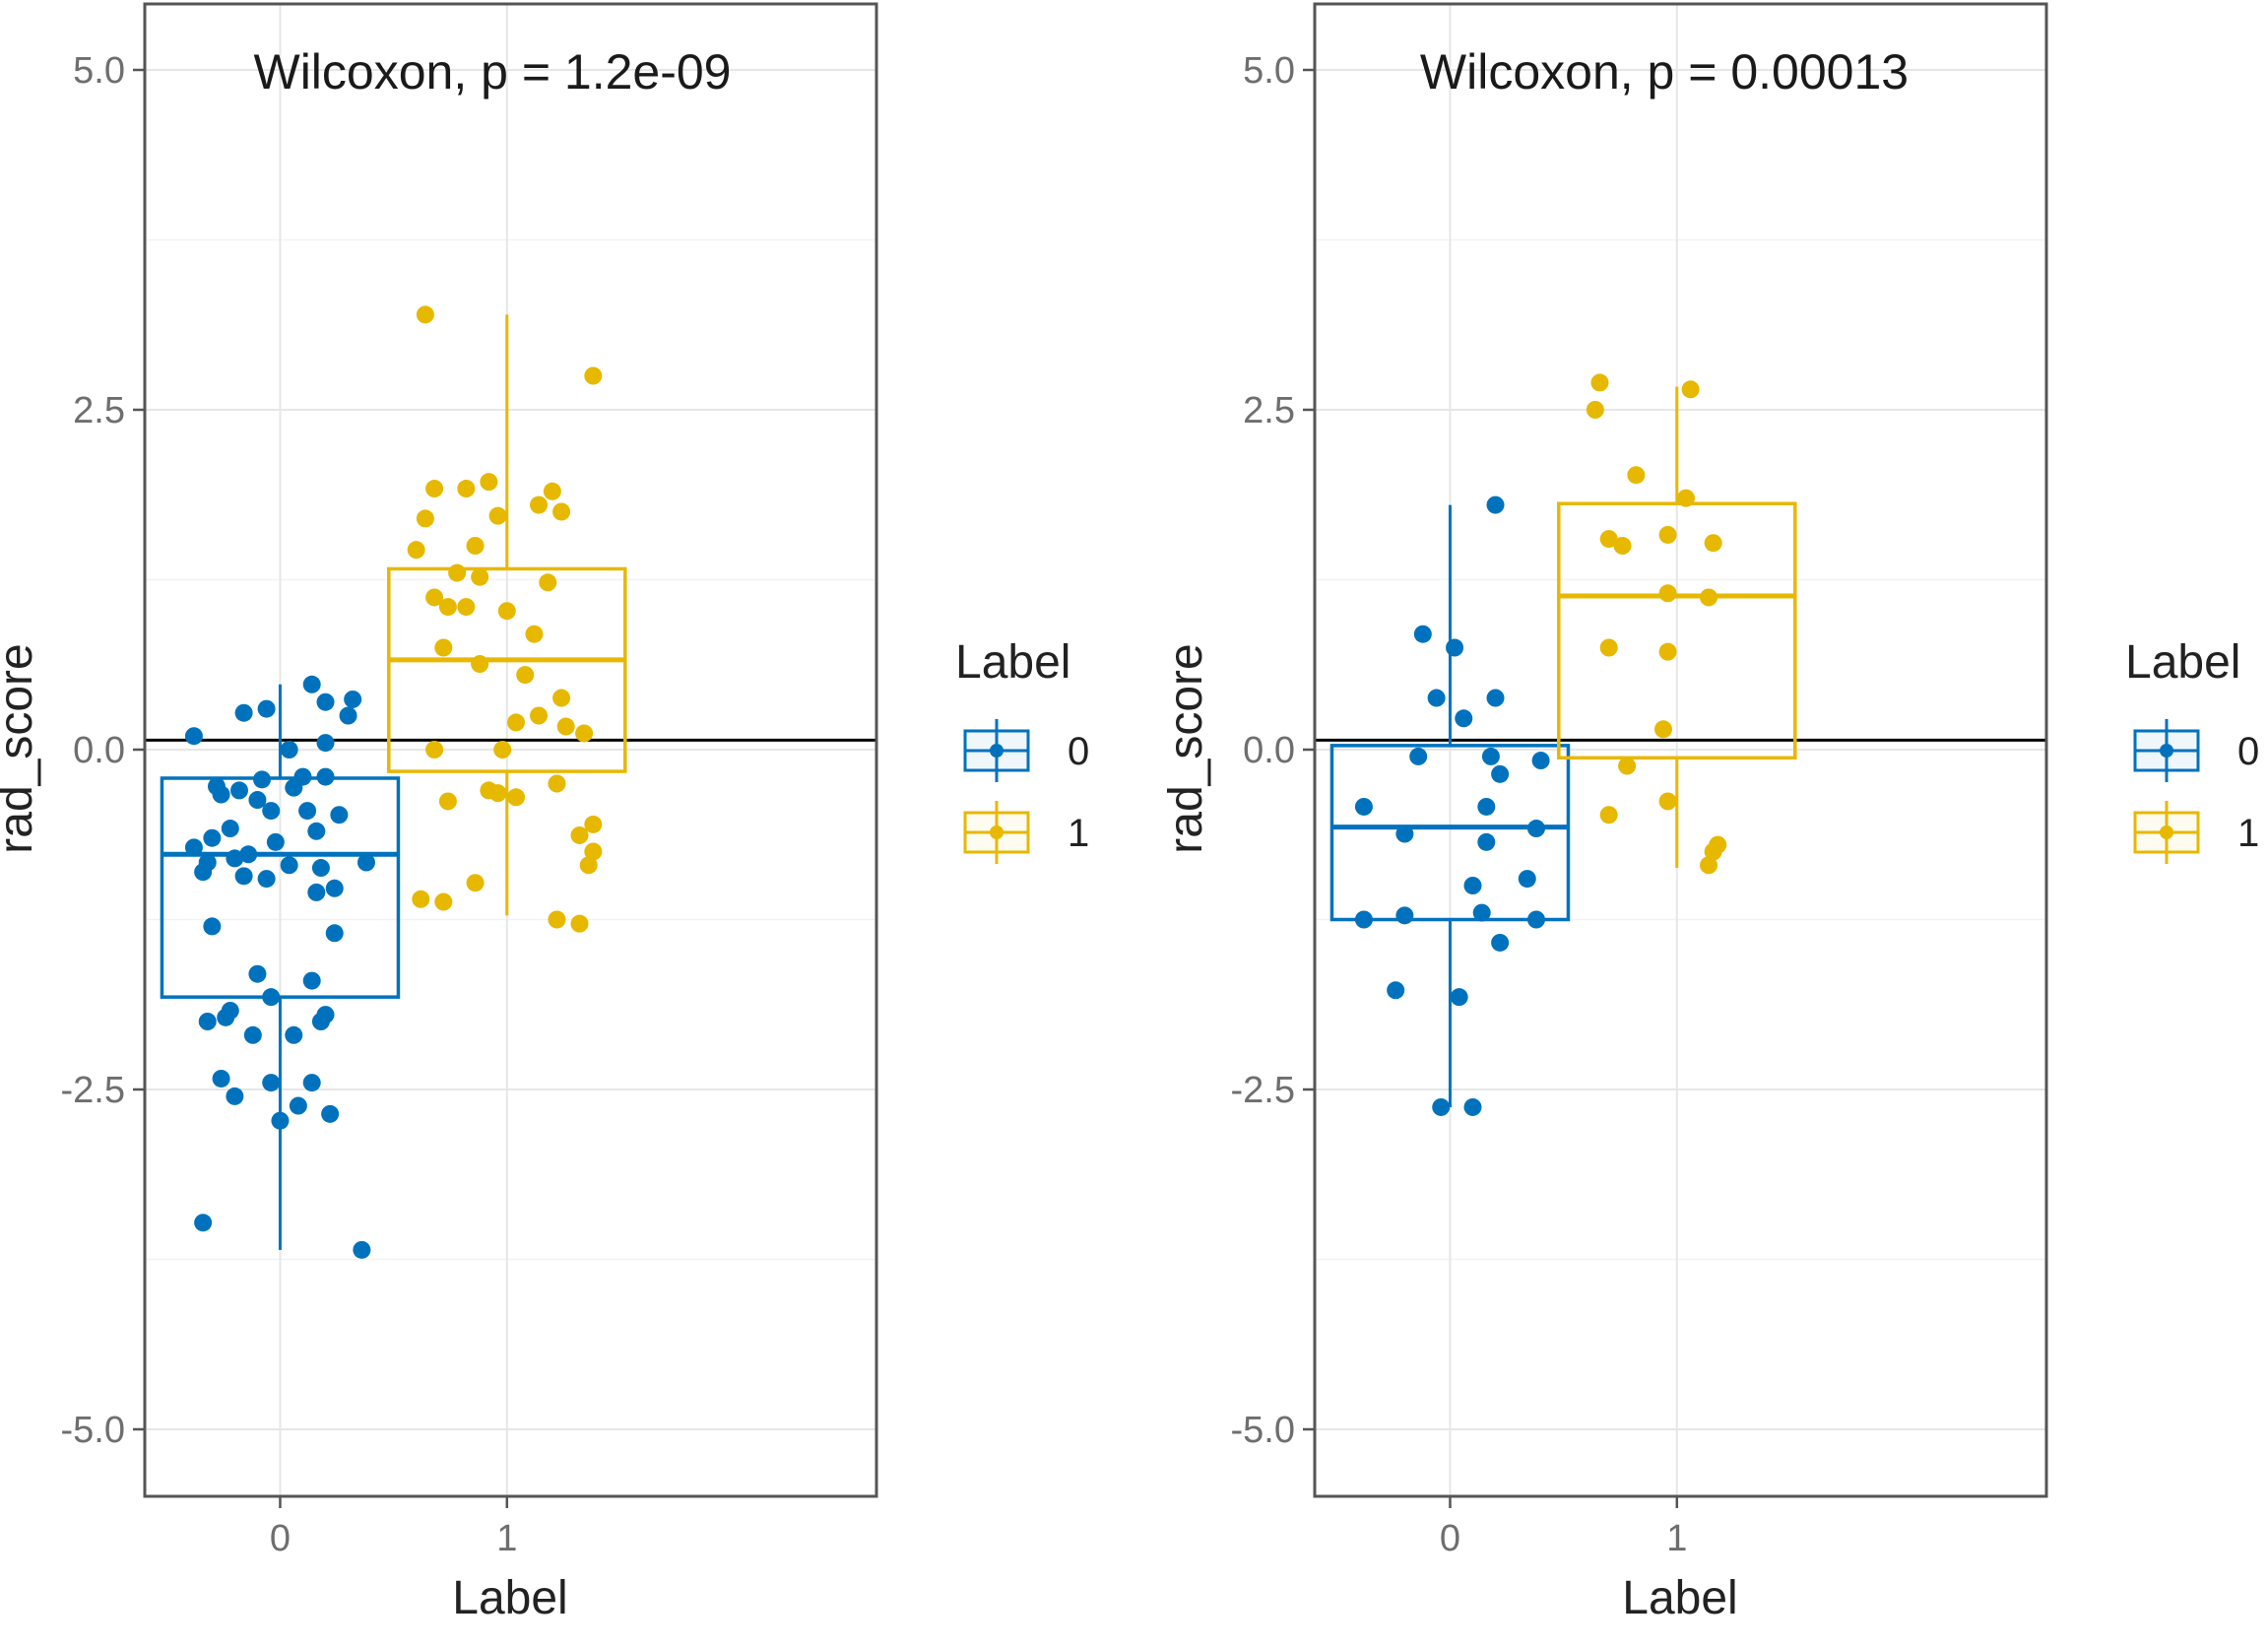 The width and height of the screenshot is (2268, 1649). I want to click on y-tick-label: 2.5, so click(99, 410).